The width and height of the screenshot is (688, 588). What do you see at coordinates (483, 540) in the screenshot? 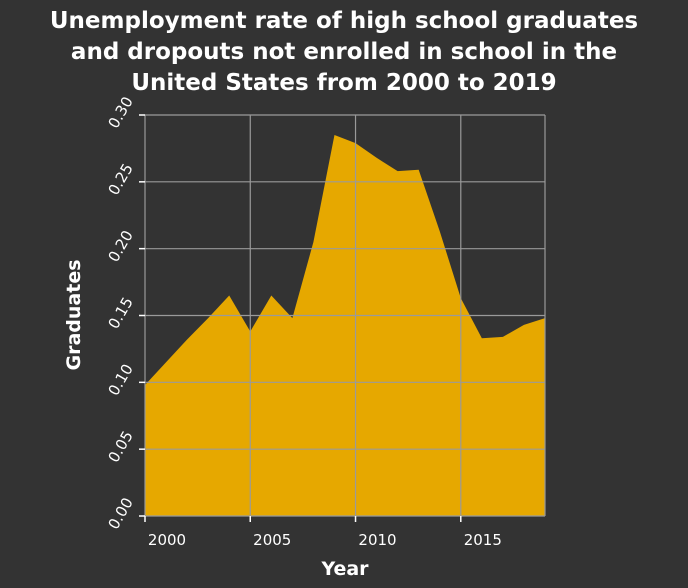
I see `x-tick-label: 2015` at bounding box center [483, 540].